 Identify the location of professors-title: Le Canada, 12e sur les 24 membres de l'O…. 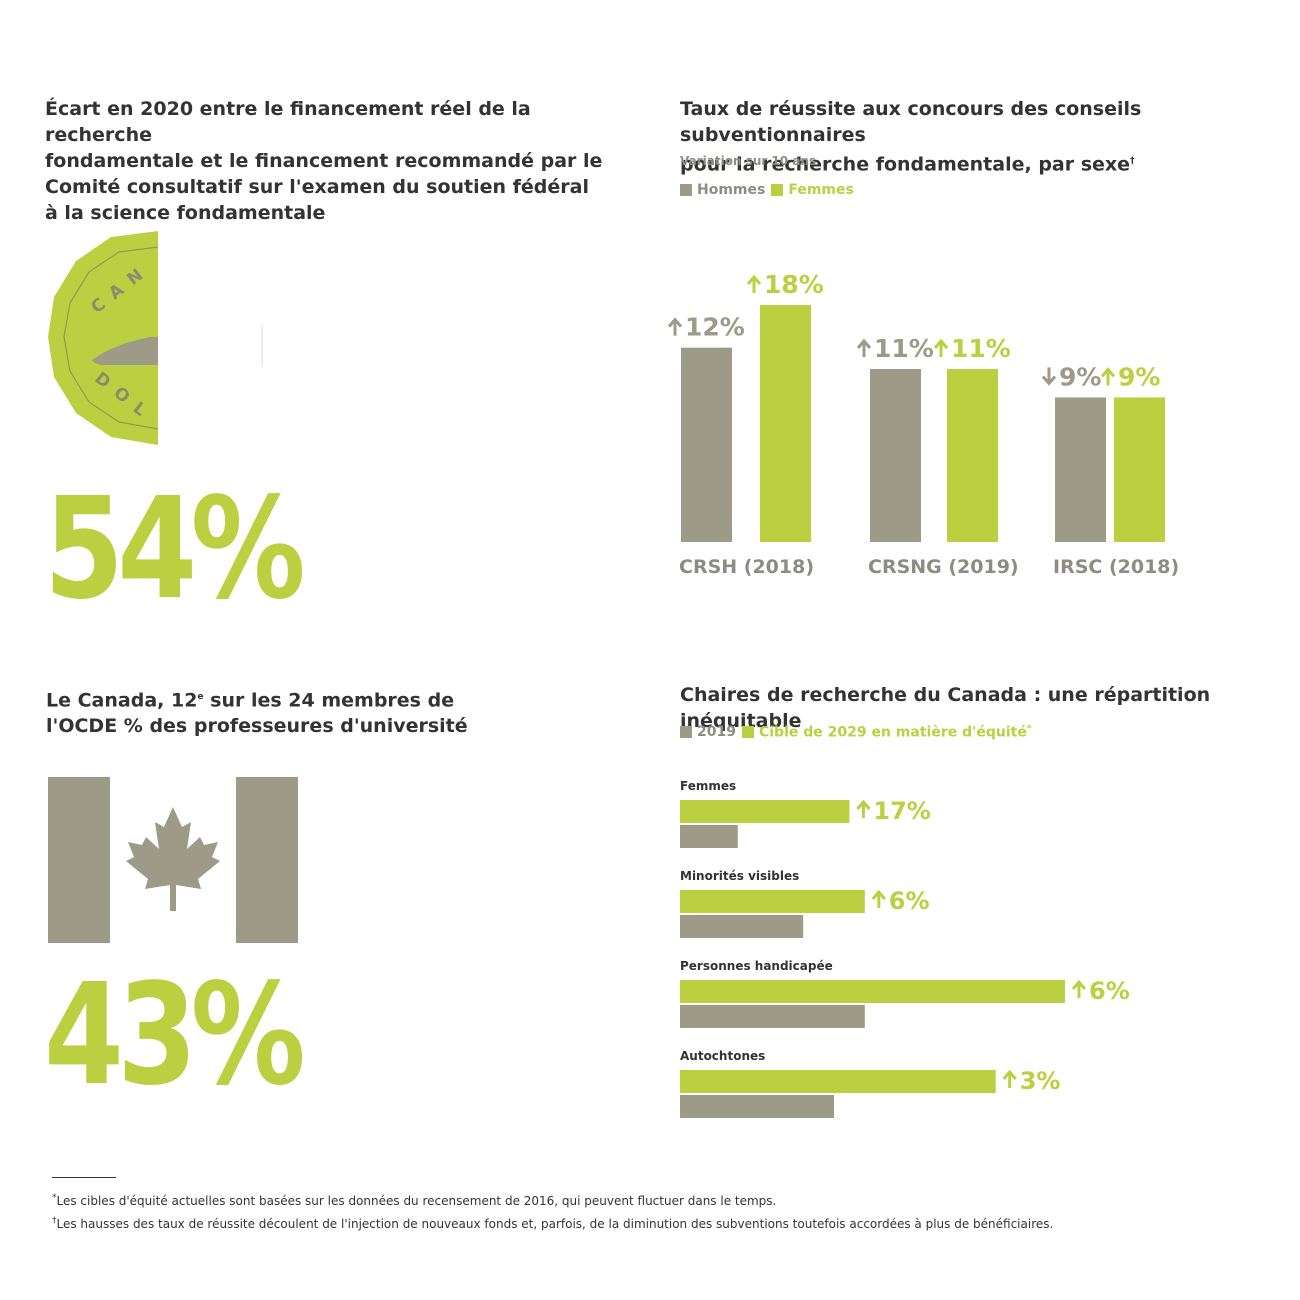
(326, 711).